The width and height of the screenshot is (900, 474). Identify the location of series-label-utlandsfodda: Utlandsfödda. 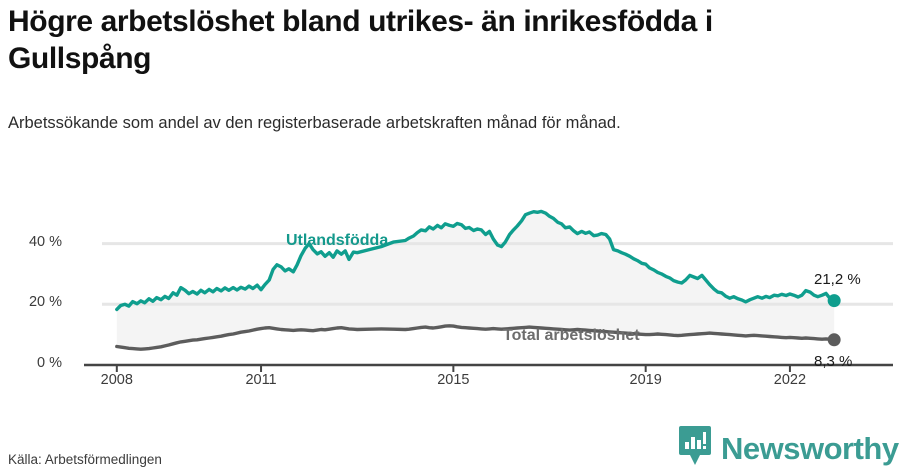
(337, 240).